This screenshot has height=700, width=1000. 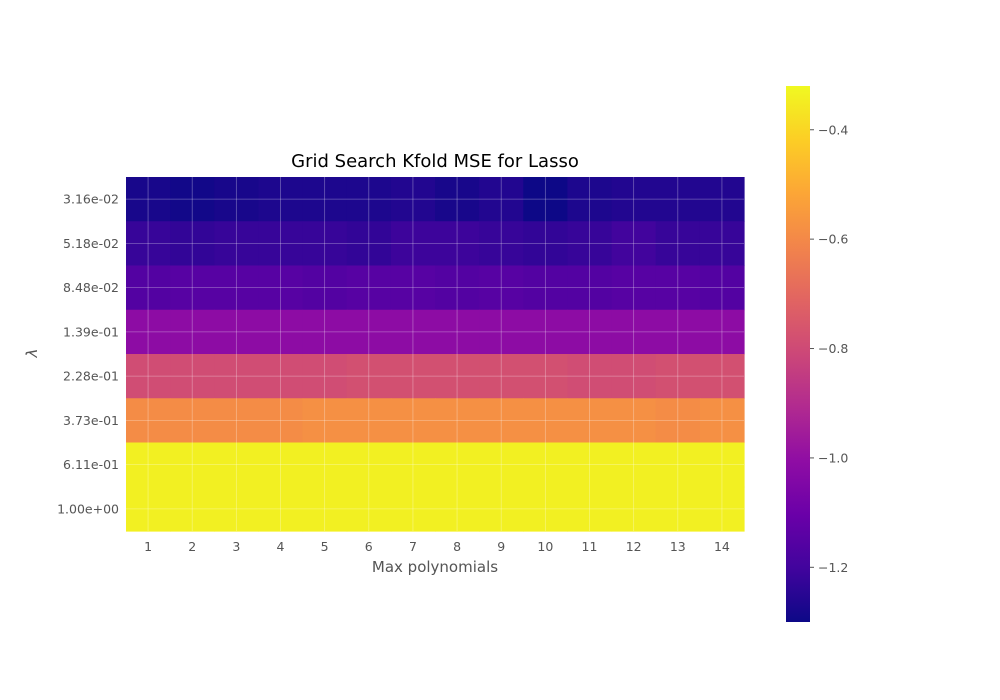 What do you see at coordinates (678, 546) in the screenshot?
I see `x-tick-label: 13` at bounding box center [678, 546].